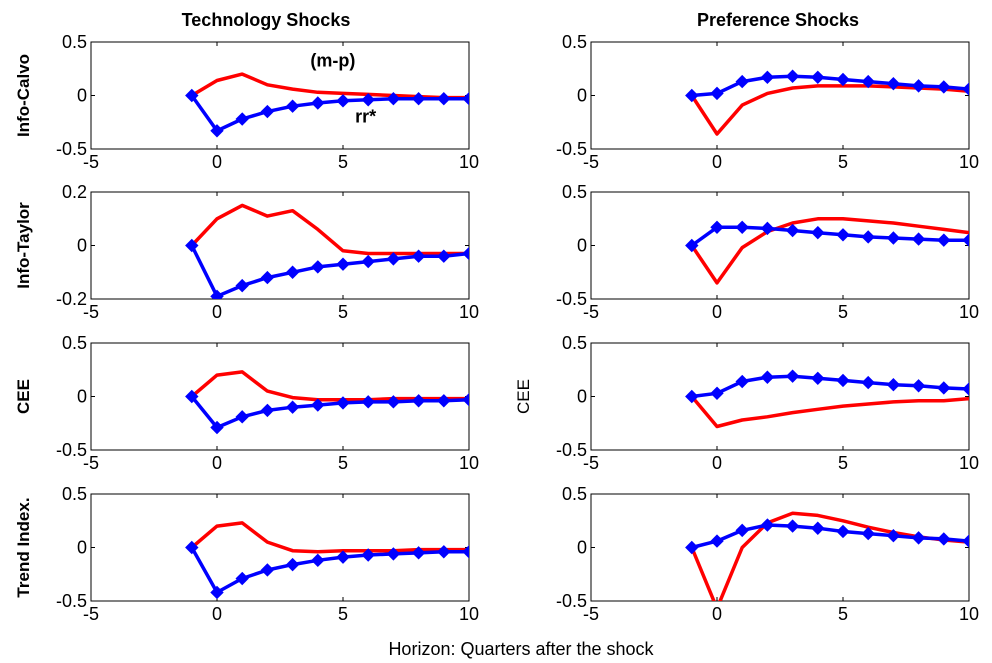 Image resolution: width=992 pixels, height=663 pixels. I want to click on x-axis-label: Horizon: Quarters after the shock, so click(521, 649).